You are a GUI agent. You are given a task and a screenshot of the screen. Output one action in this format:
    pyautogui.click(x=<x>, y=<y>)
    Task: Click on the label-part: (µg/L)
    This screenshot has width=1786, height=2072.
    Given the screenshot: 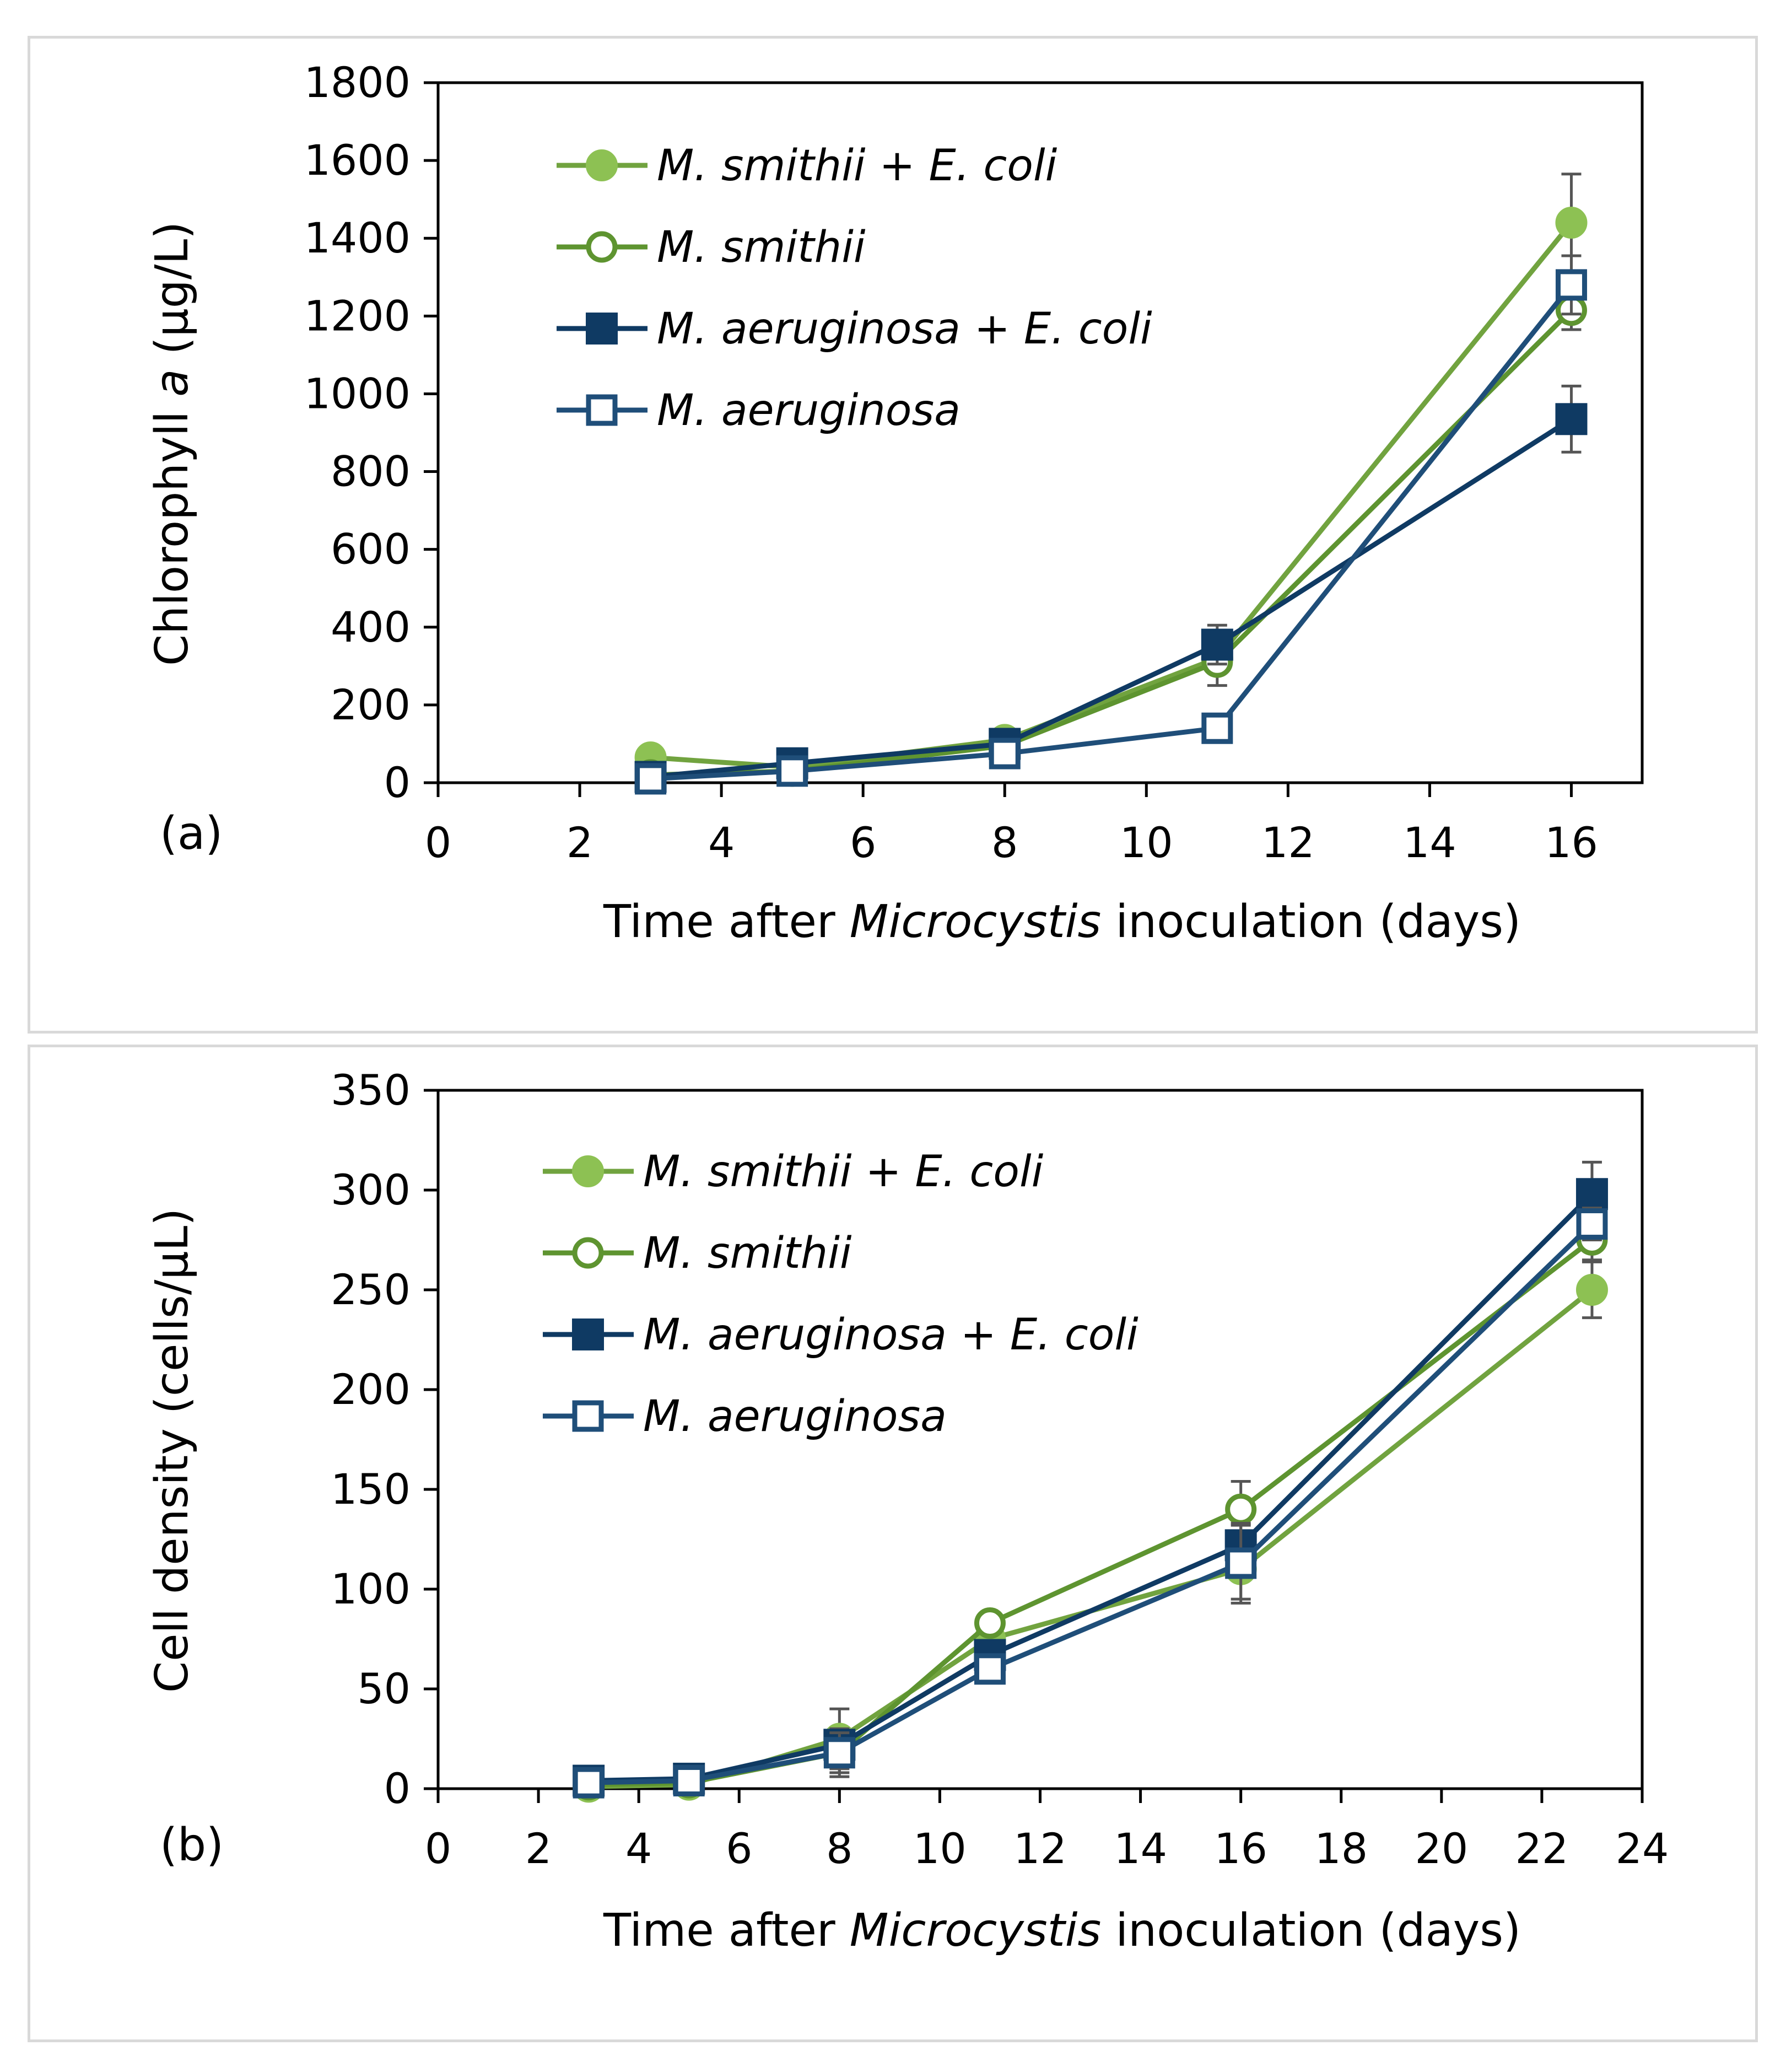 What is the action you would take?
    pyautogui.click(x=172, y=295)
    